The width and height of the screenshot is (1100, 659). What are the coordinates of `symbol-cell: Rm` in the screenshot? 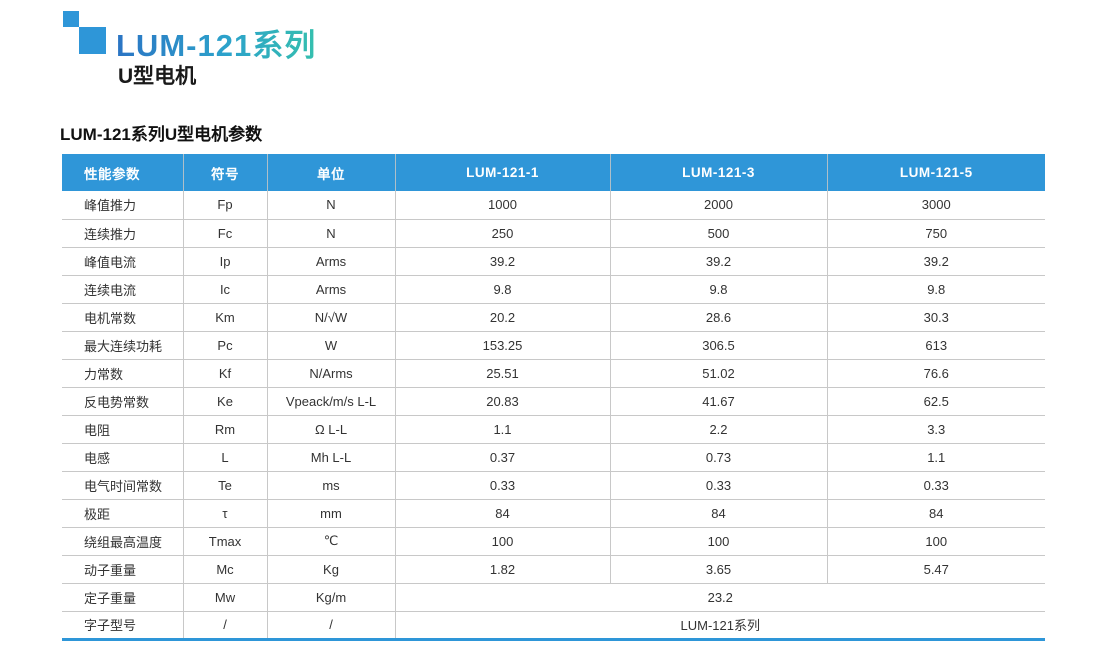 It's located at (224, 429).